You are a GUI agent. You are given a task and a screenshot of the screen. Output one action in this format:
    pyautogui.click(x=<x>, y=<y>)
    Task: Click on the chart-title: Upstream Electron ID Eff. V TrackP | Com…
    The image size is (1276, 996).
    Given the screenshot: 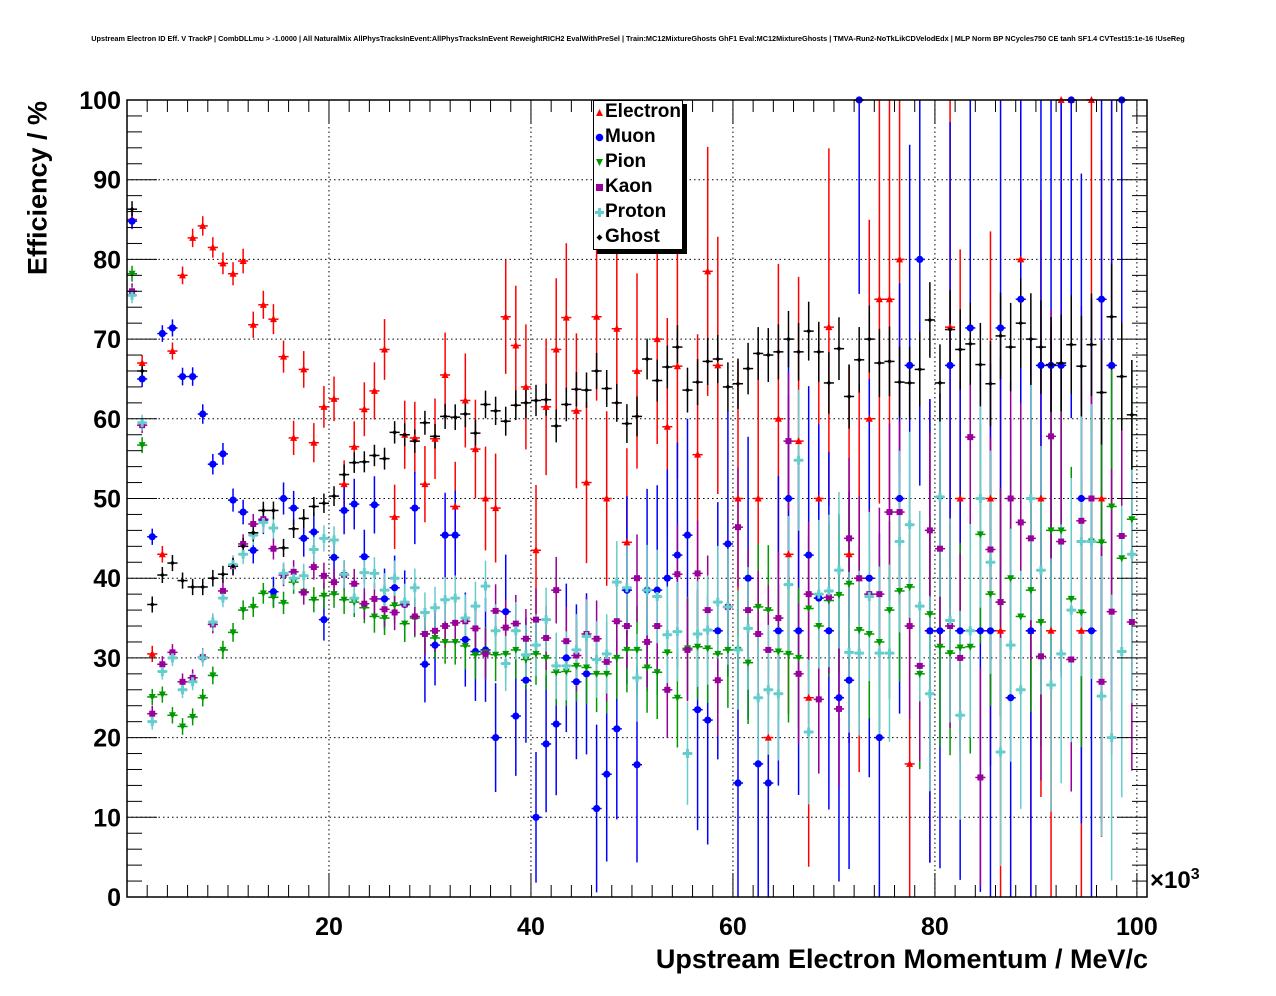 What is the action you would take?
    pyautogui.click(x=638, y=38)
    